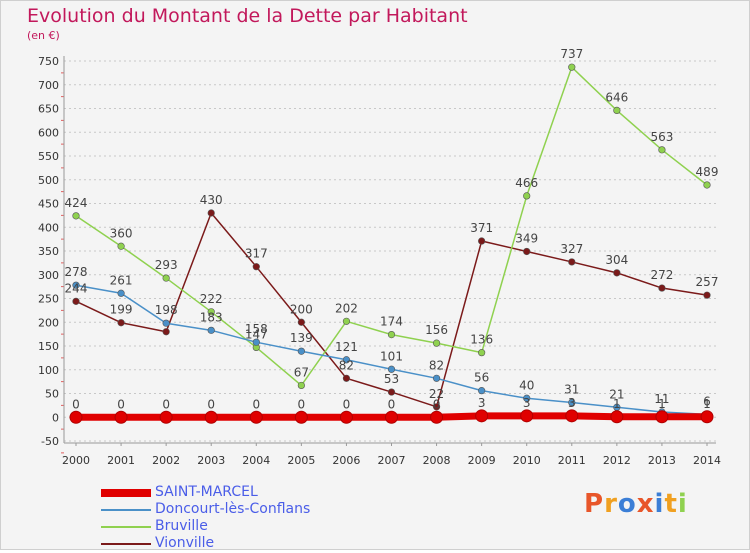 This screenshot has width=750, height=553. Describe the element at coordinates (392, 460) in the screenshot. I see `x-tick-label: 2007` at that location.